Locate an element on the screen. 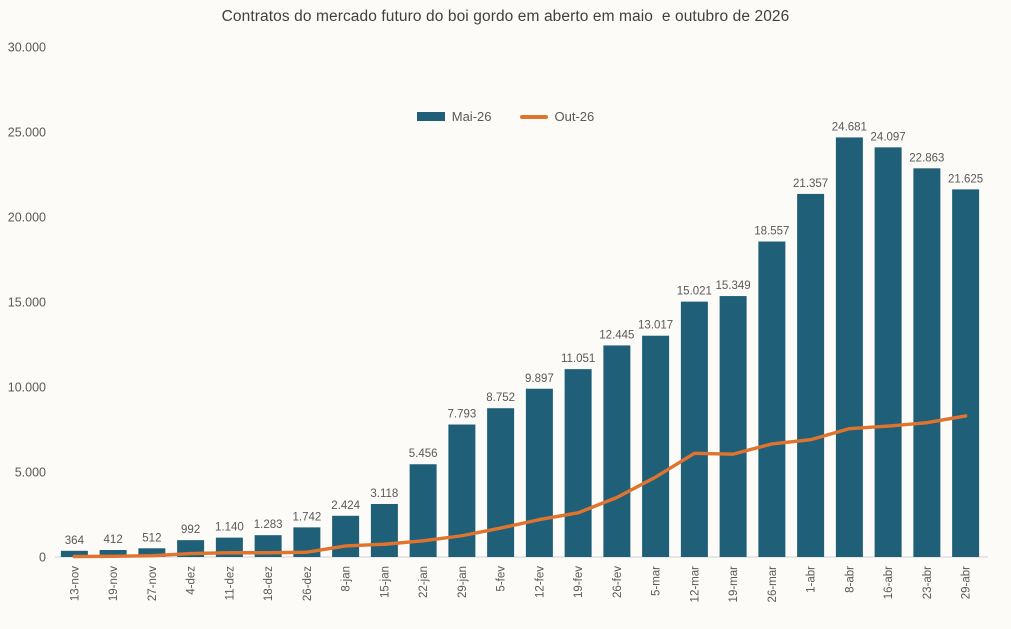 Image resolution: width=1011 pixels, height=629 pixels. bar-value-label: 18.557 is located at coordinates (771, 232).